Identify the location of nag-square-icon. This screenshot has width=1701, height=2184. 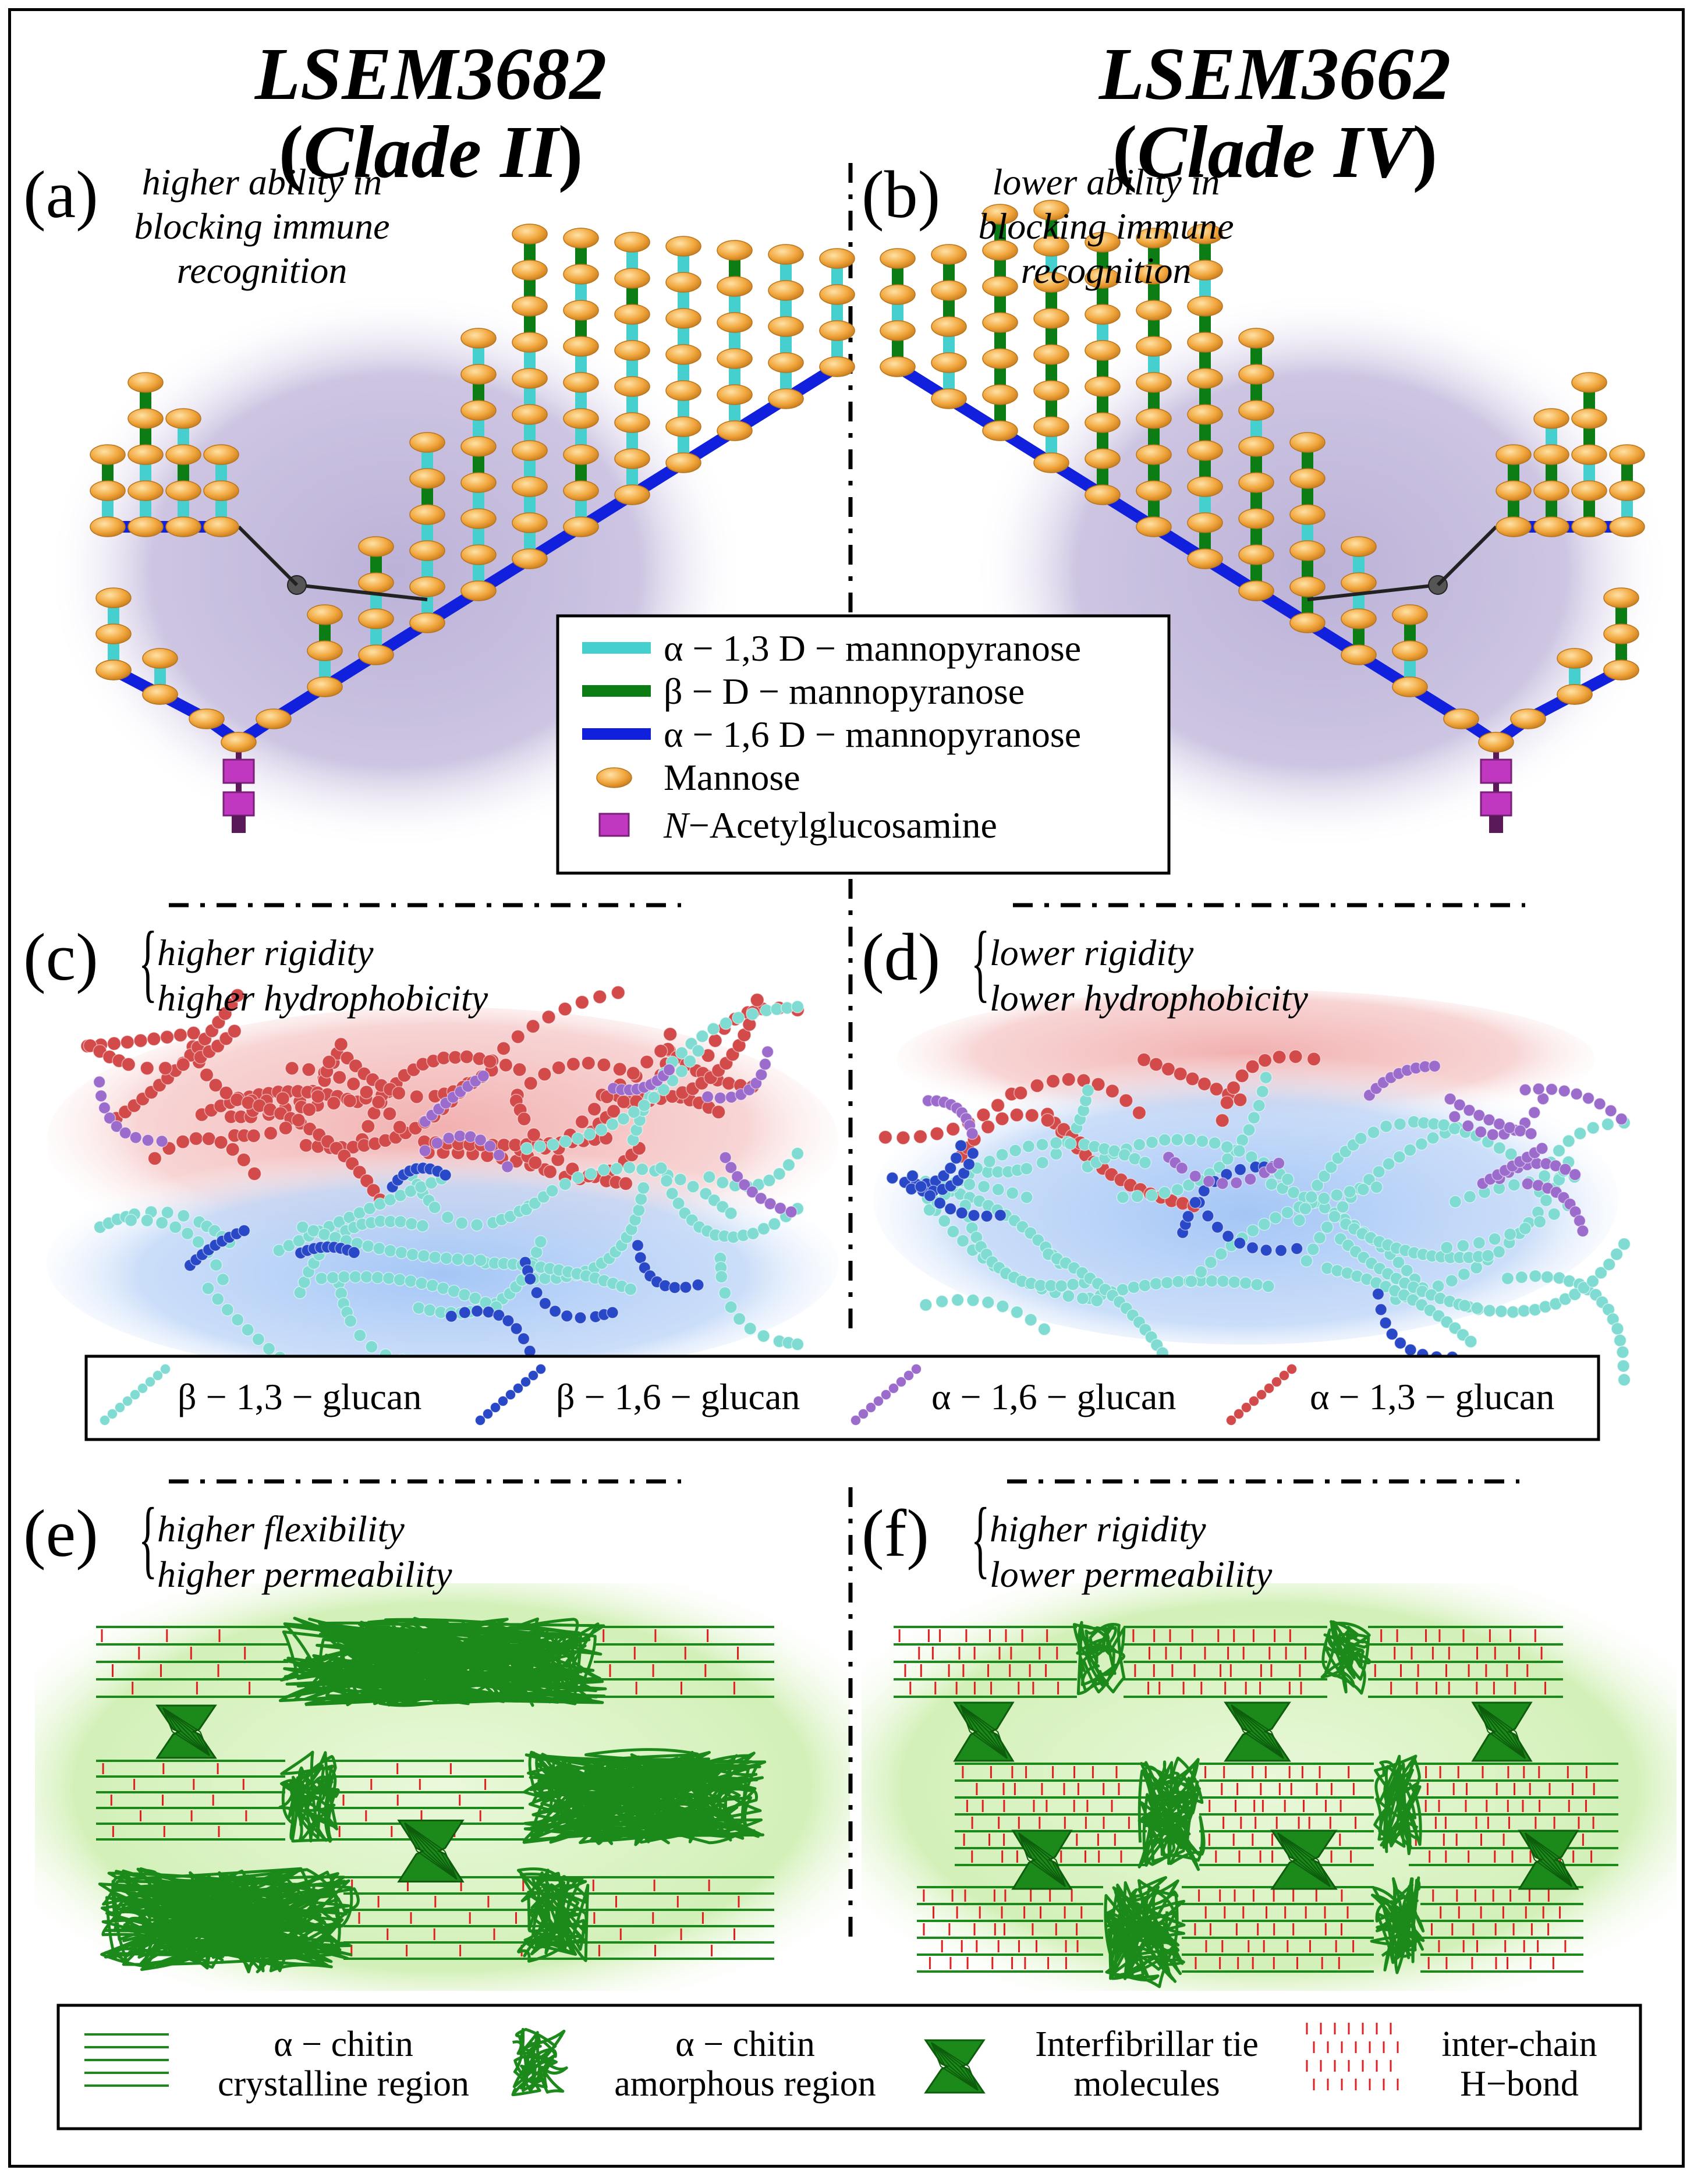
(614, 825).